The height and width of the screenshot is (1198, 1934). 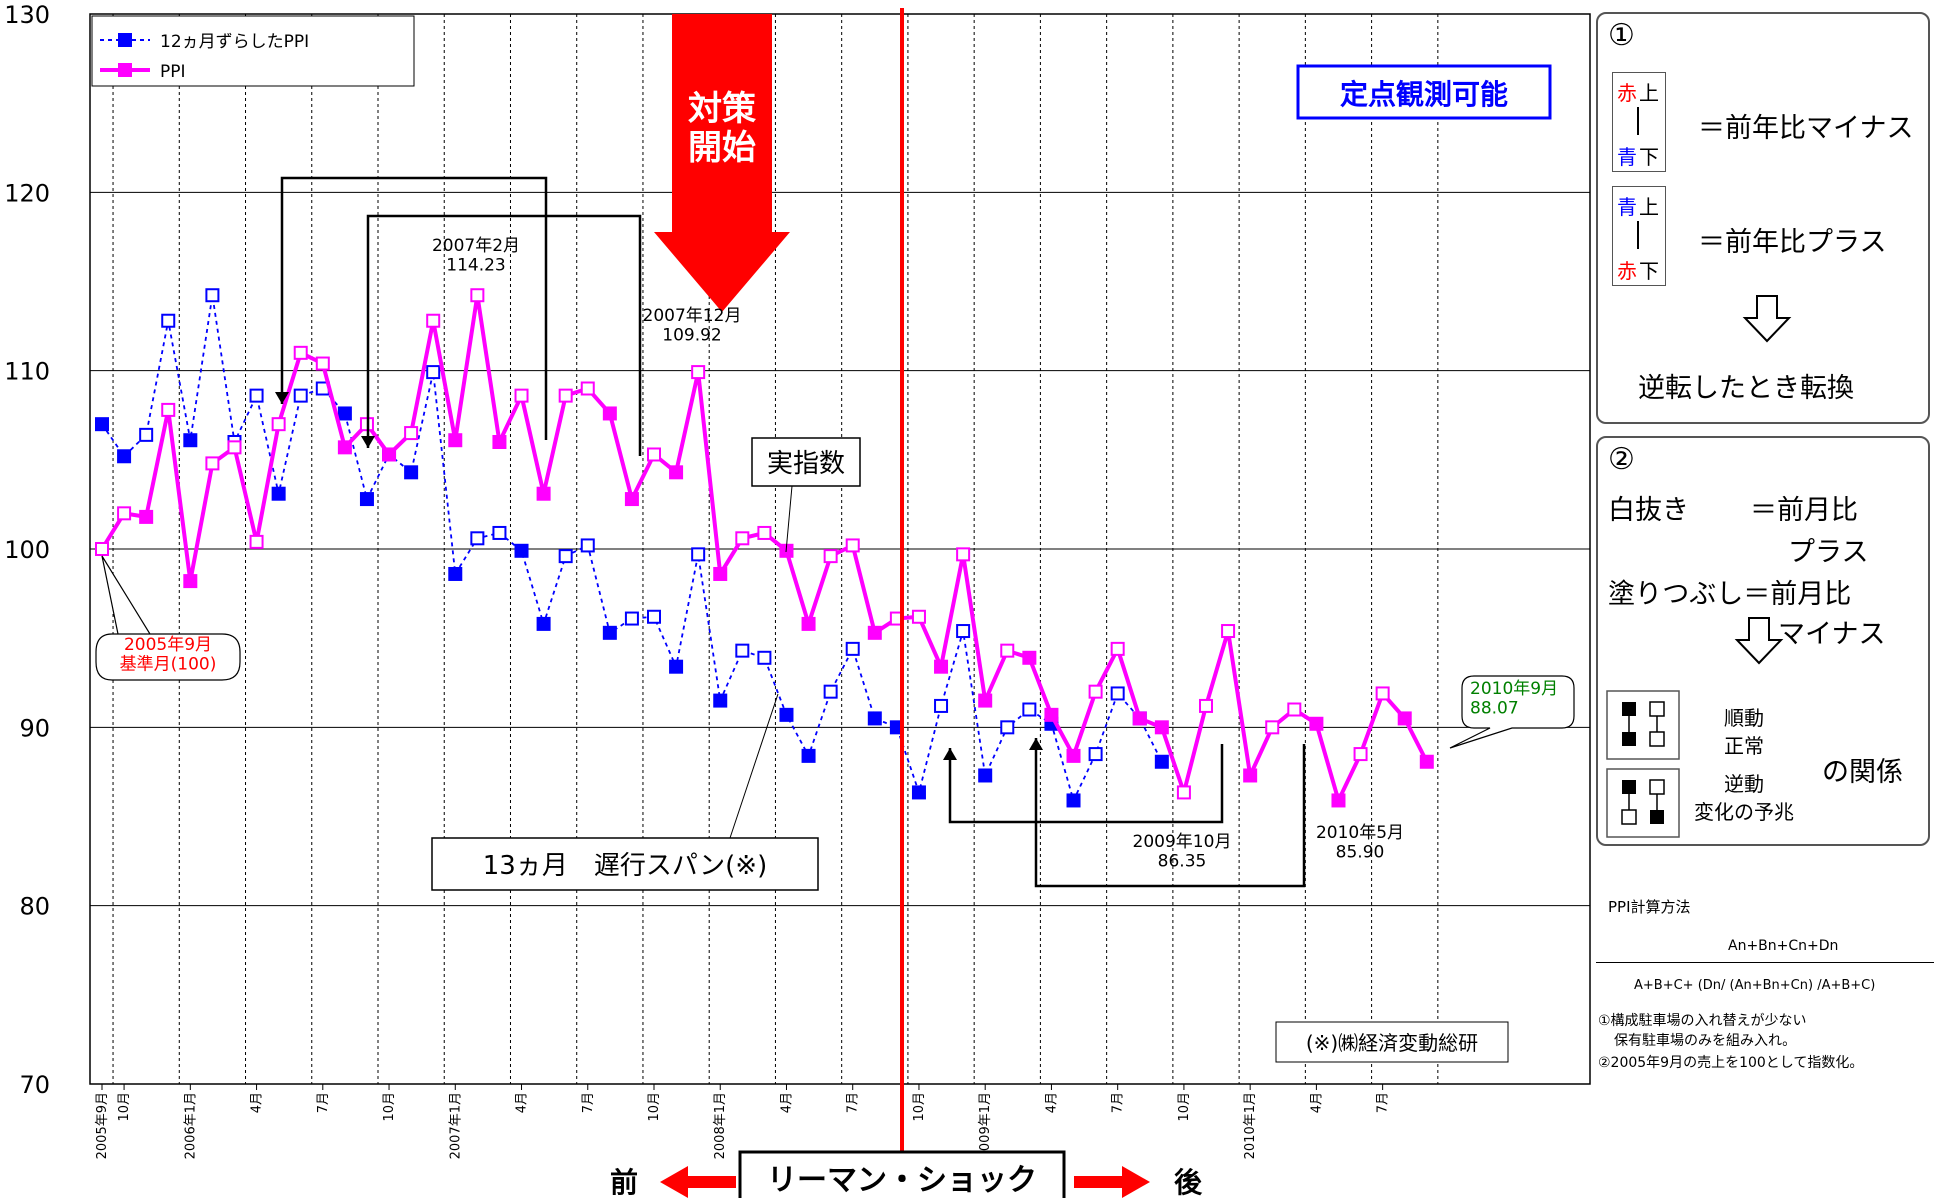 What do you see at coordinates (1705, 1041) in the screenshot?
I see `method-note-1b: 保有駐車場のみを組み入れ。` at bounding box center [1705, 1041].